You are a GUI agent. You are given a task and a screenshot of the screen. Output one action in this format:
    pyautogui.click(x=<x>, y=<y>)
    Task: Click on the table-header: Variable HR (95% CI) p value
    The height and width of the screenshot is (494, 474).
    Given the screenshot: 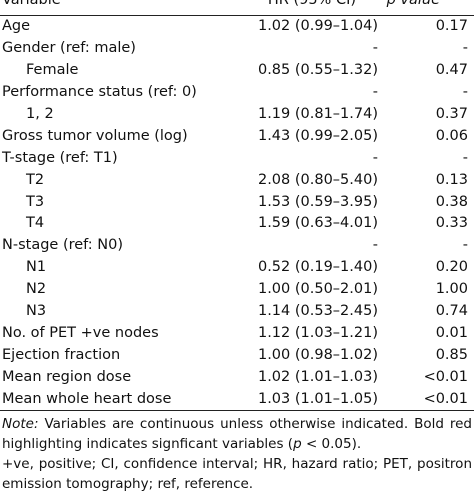 What is the action you would take?
    pyautogui.click(x=237, y=8)
    